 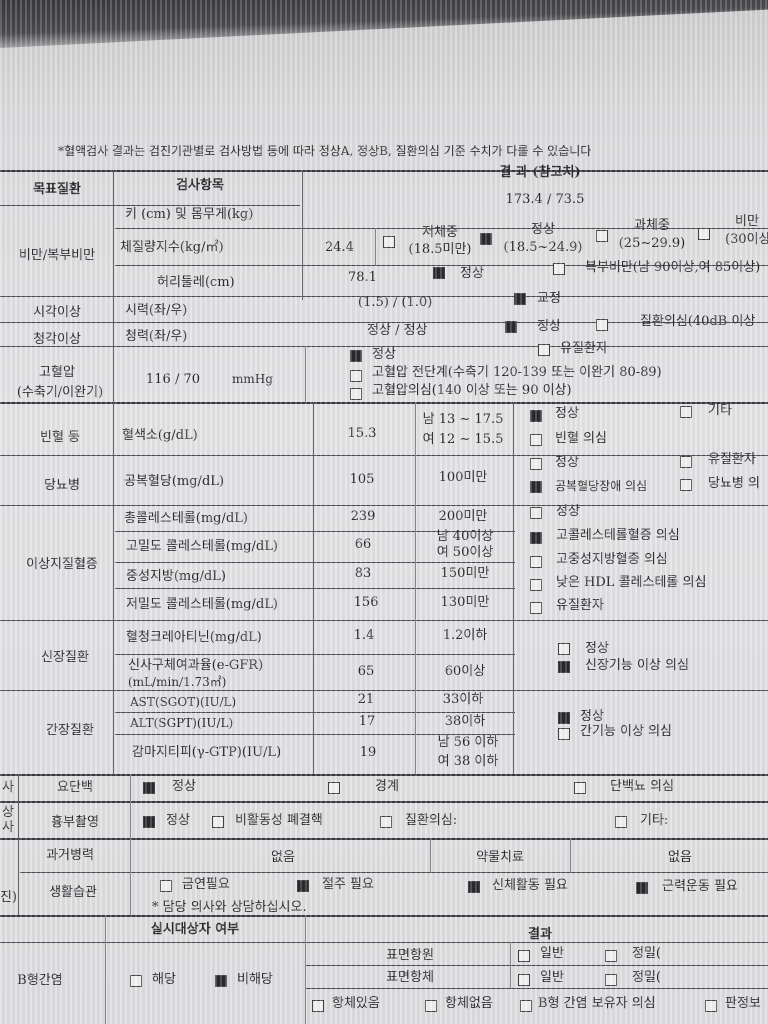 I want to click on past-history-value: 없음, so click(x=283, y=857).